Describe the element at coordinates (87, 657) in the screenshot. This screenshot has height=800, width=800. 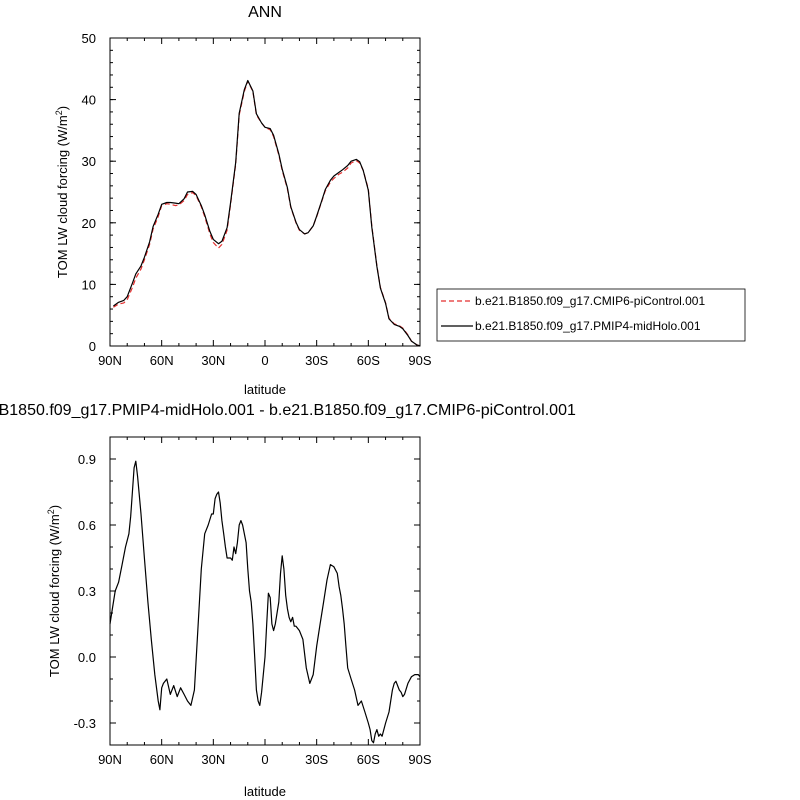
I see `y-tick-label: 0.0` at that location.